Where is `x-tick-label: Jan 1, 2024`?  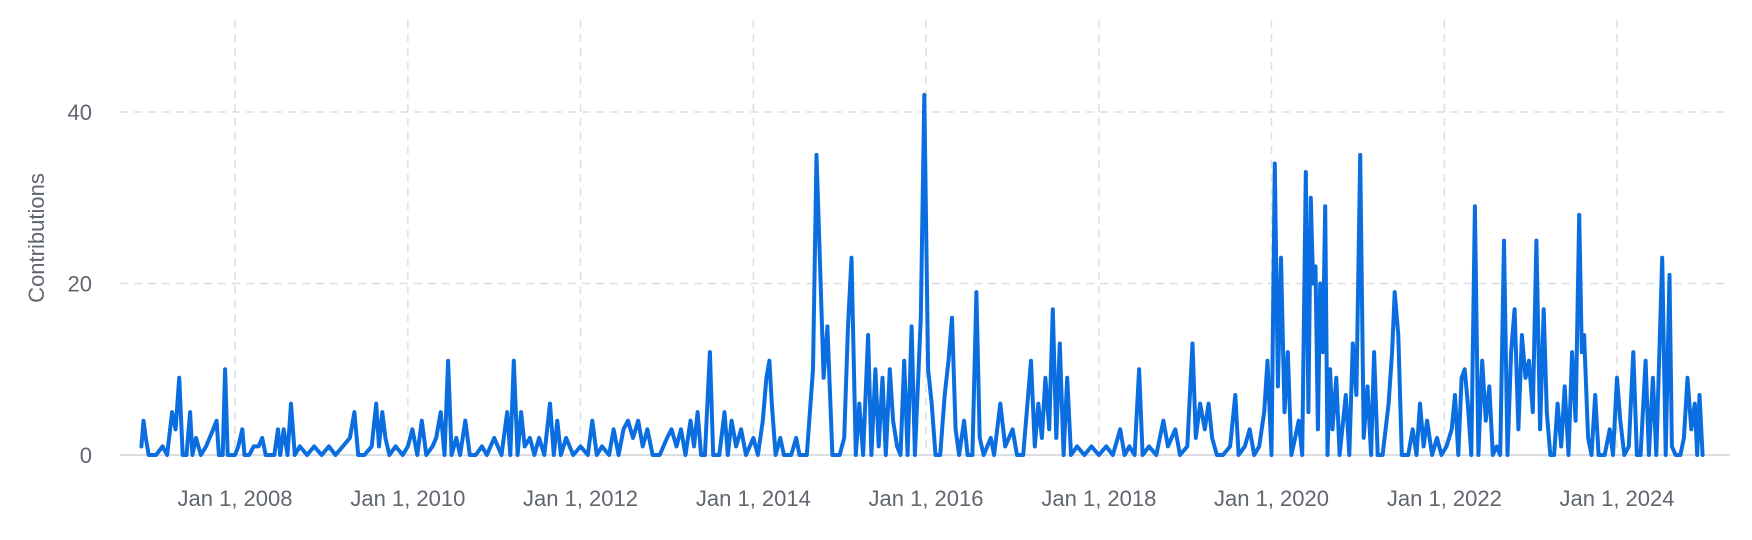 x-tick-label: Jan 1, 2024 is located at coordinates (1617, 498).